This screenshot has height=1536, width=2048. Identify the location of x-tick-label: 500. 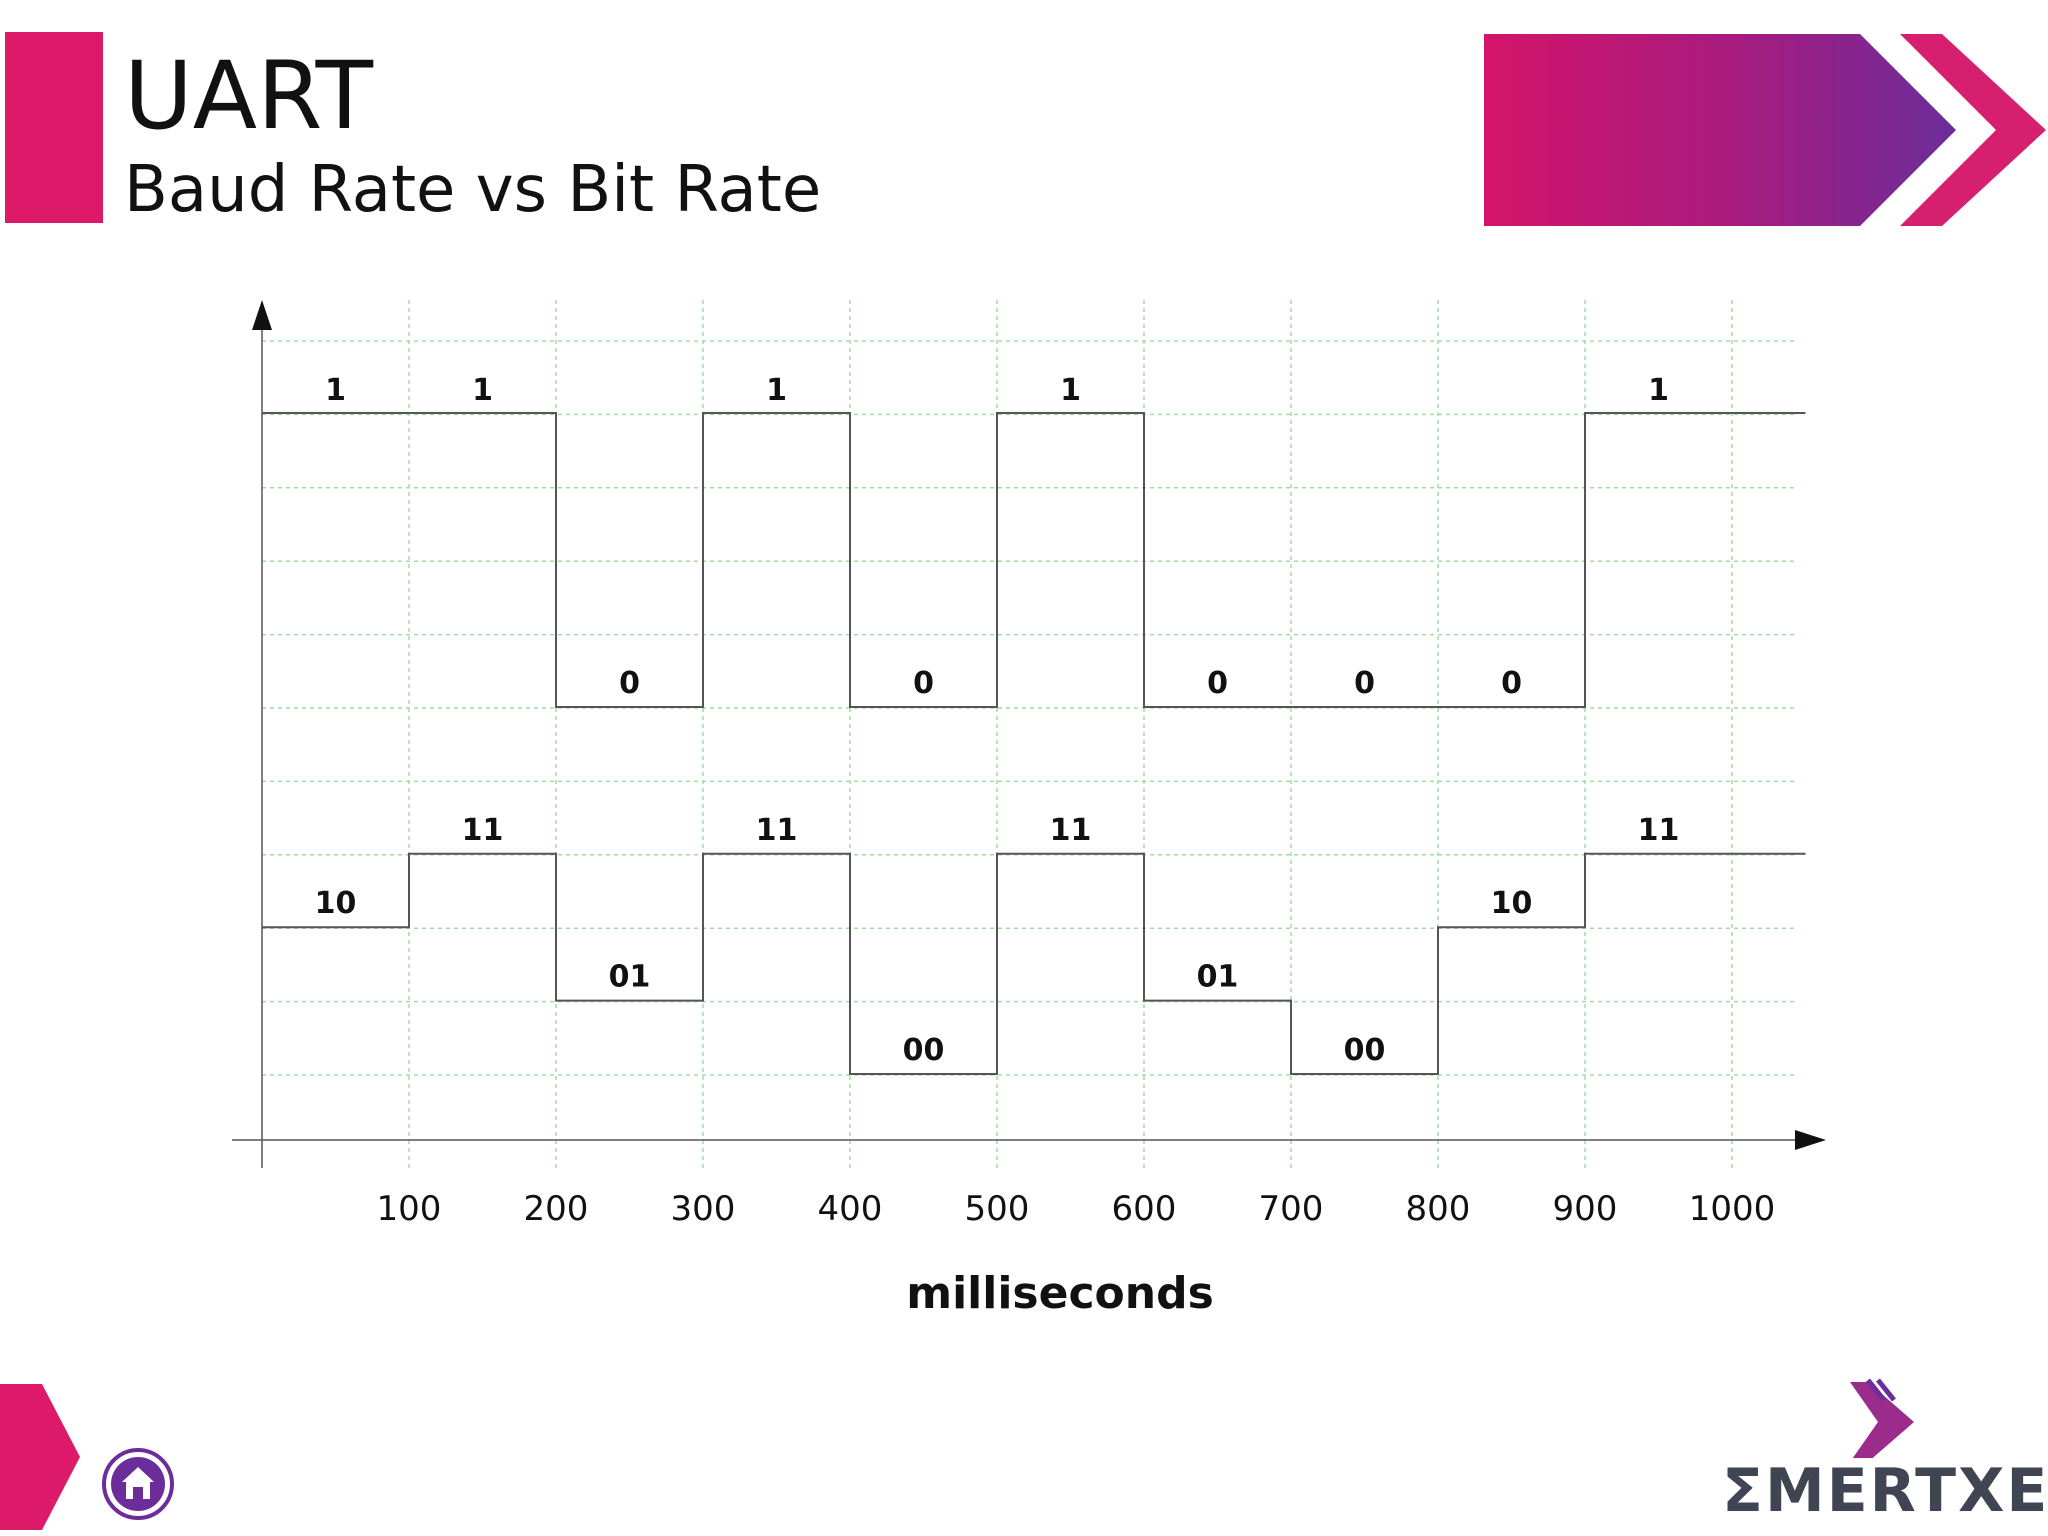
(997, 1209).